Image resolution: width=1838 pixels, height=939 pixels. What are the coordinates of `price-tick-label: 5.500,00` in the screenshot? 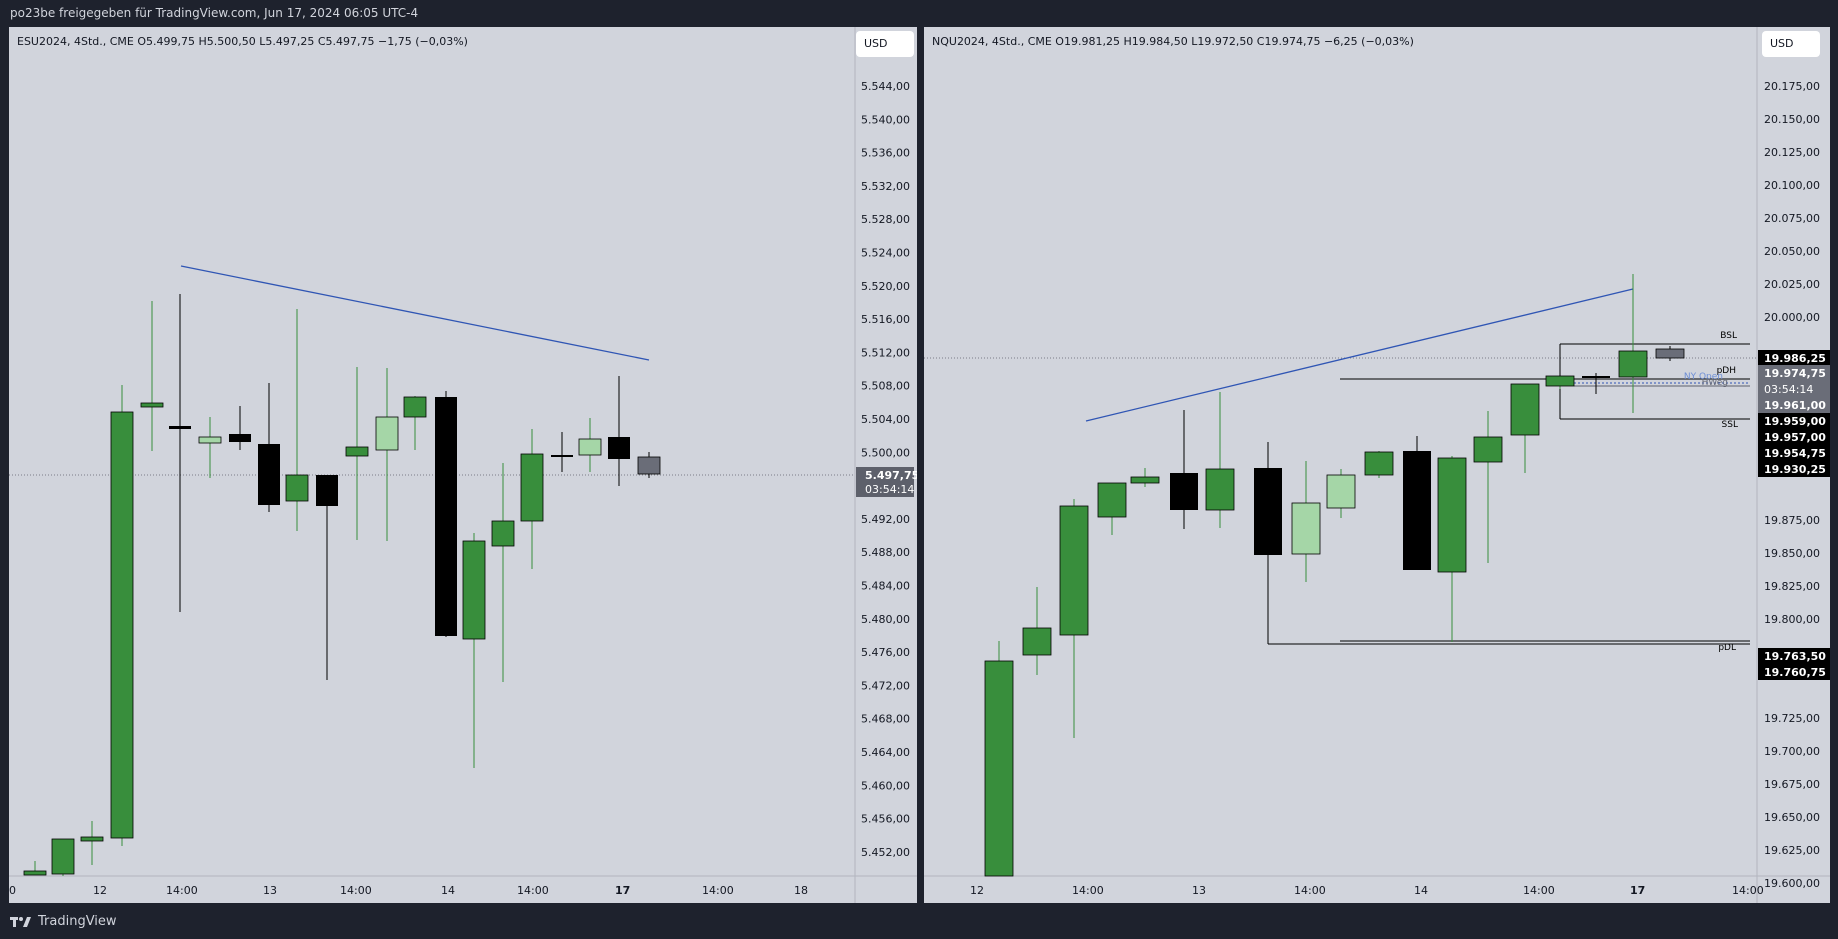 It's located at (885, 452).